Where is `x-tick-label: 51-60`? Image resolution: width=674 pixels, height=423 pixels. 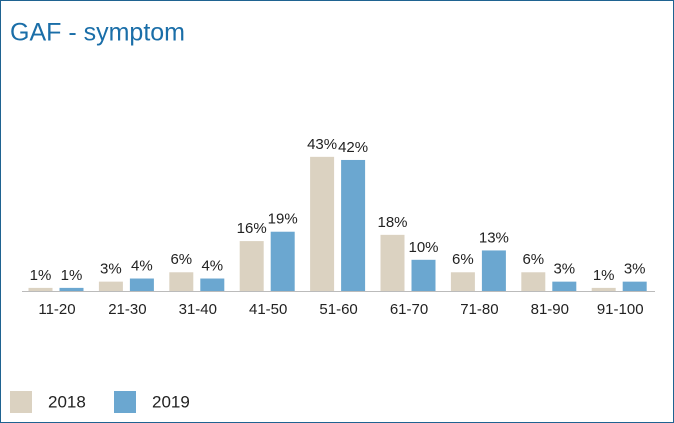
x-tick-label: 51-60 is located at coordinates (338, 309).